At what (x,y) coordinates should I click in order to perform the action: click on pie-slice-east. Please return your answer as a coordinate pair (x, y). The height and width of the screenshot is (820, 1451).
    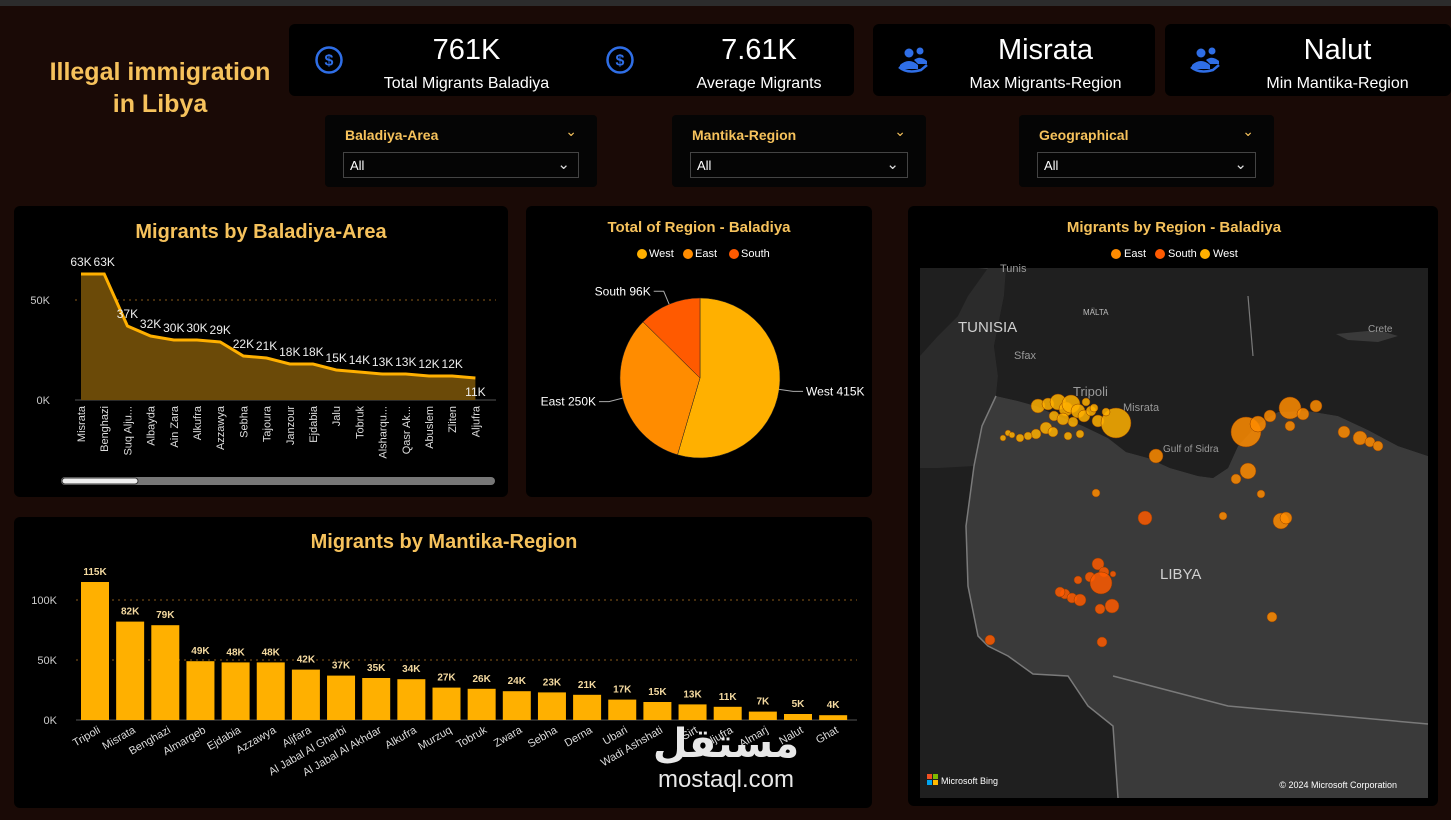
    Looking at the image, I should click on (660, 388).